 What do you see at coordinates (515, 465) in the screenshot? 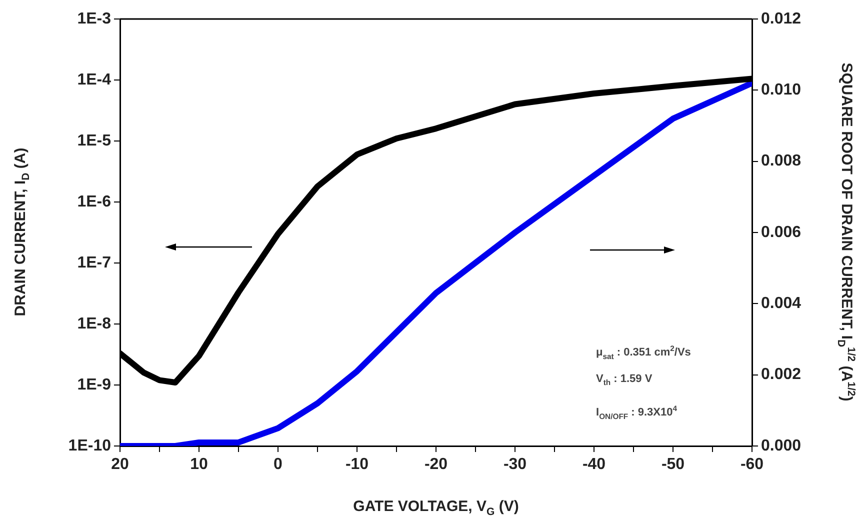
I see `x-tick-label: -30` at bounding box center [515, 465].